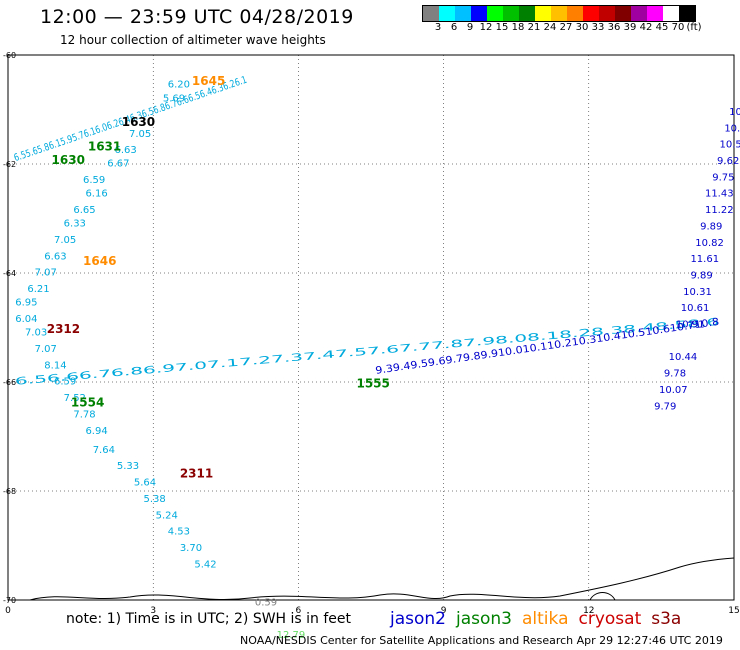 The image size is (740, 650). I want to click on swh-value-label: 10.61, so click(695, 308).